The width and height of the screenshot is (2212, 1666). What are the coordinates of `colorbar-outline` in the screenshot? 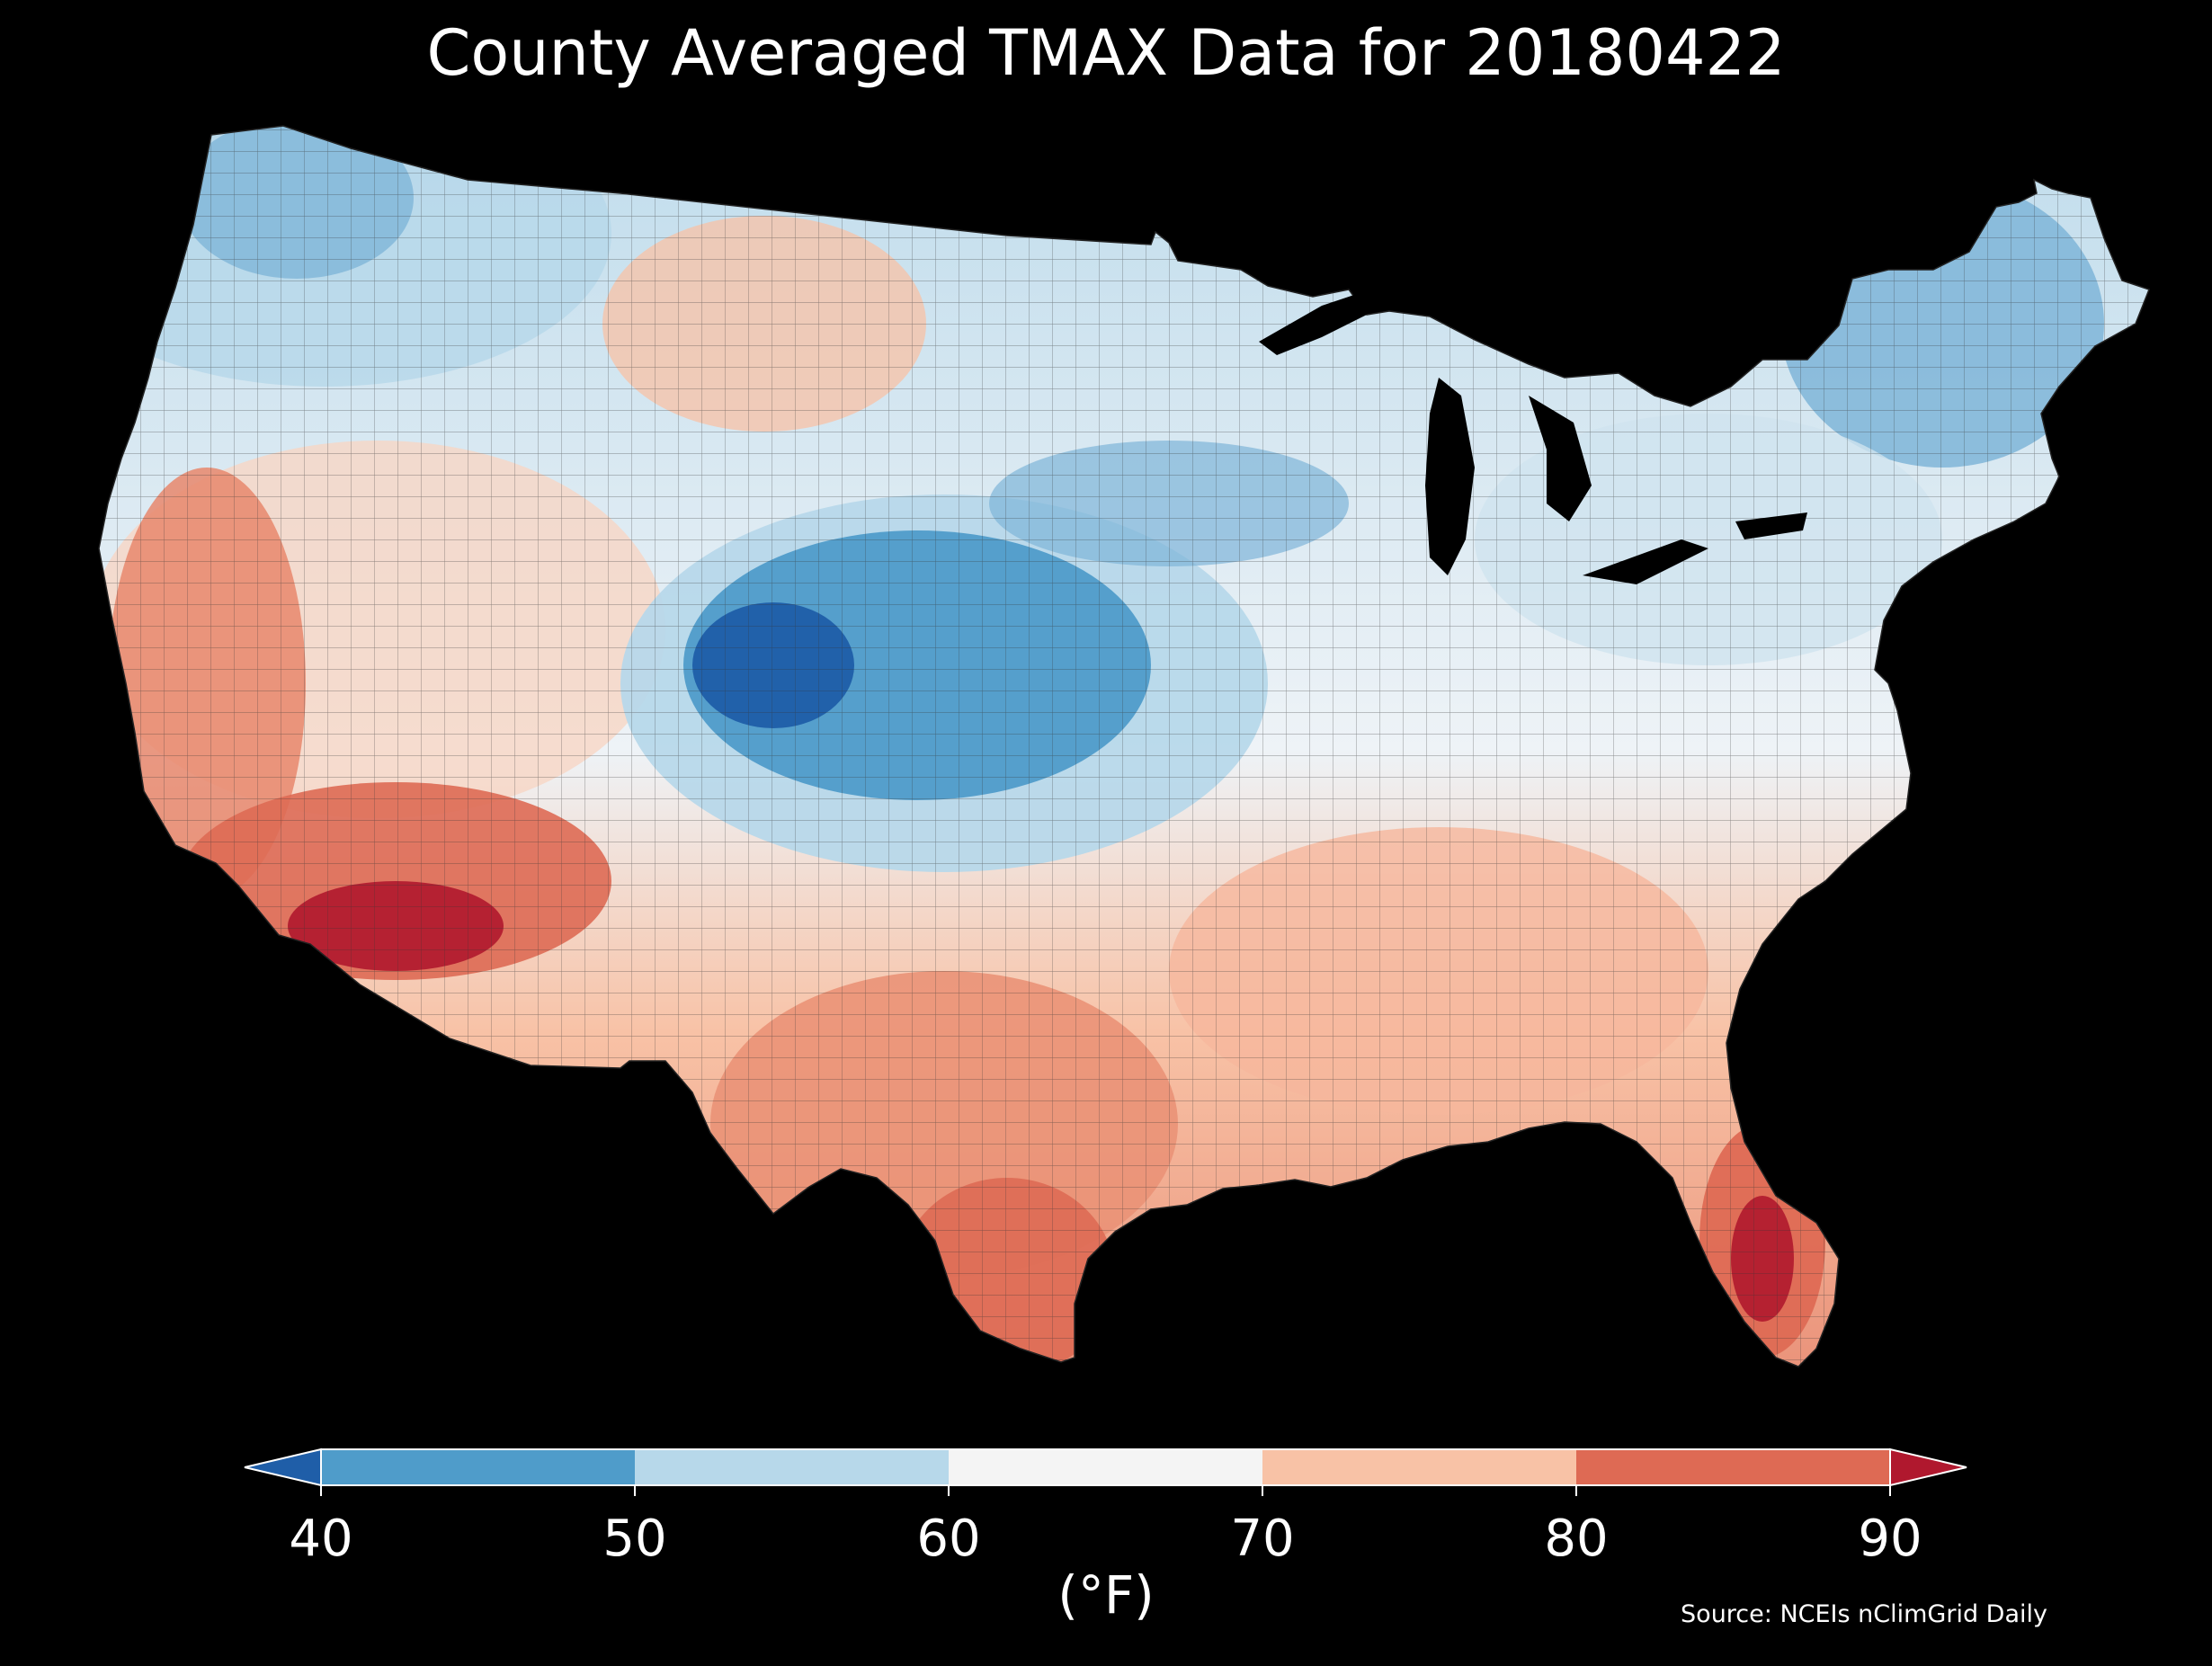 It's located at (1105, 1467).